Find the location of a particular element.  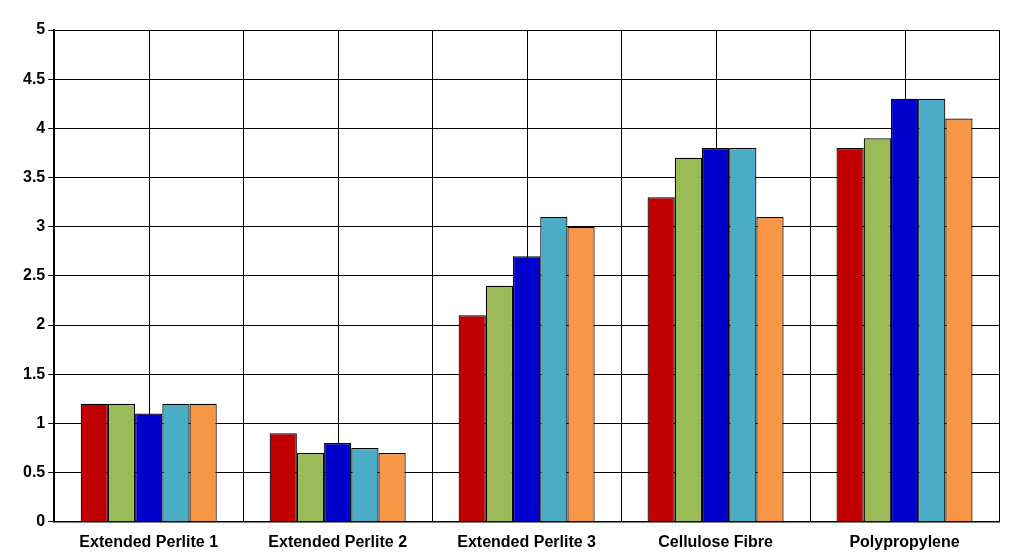

y-tick-label: 0 is located at coordinates (41, 521).